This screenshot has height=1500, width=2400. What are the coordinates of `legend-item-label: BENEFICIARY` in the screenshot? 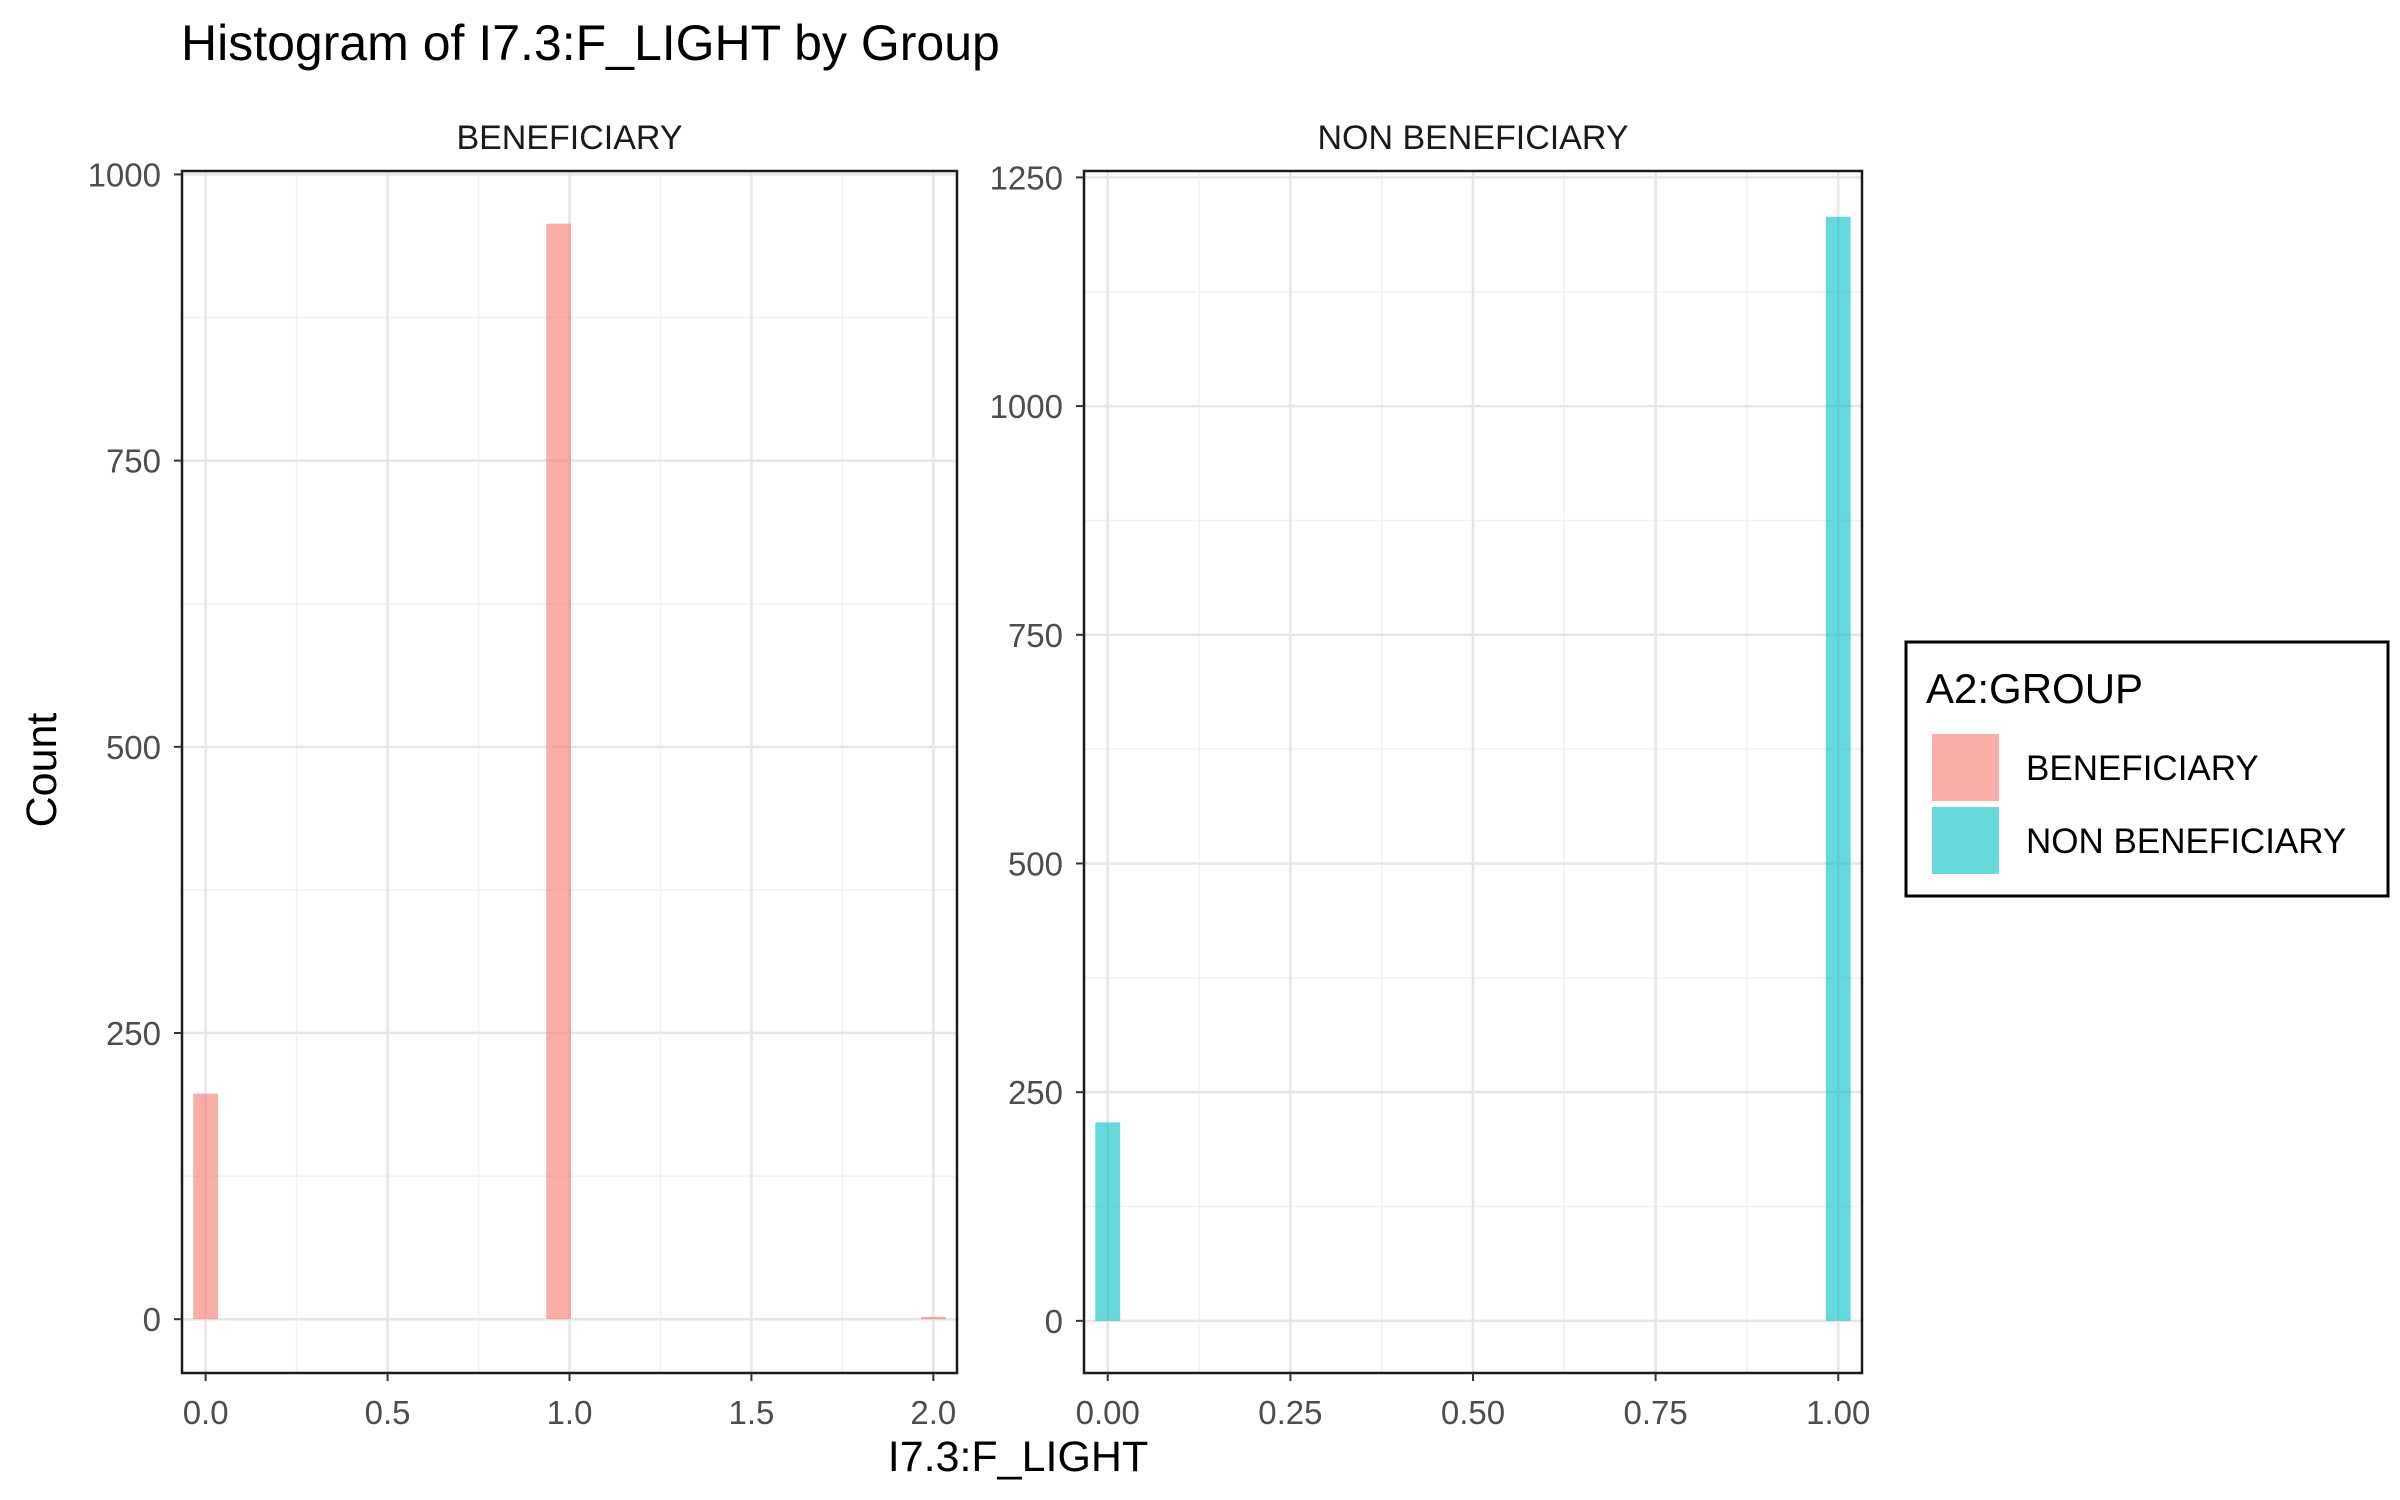 It's located at (2142, 768).